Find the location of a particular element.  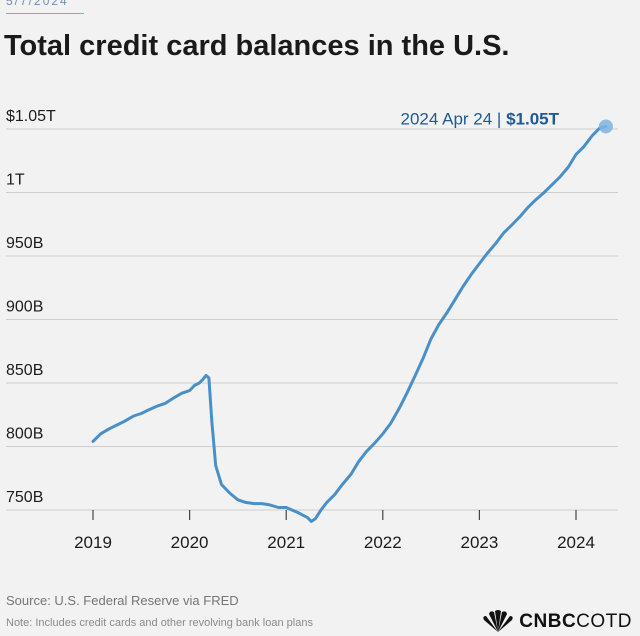

y-axis-tick-labels: 750B 800B 850B 900B 950B 1T $1.05T is located at coordinates (31, 307).